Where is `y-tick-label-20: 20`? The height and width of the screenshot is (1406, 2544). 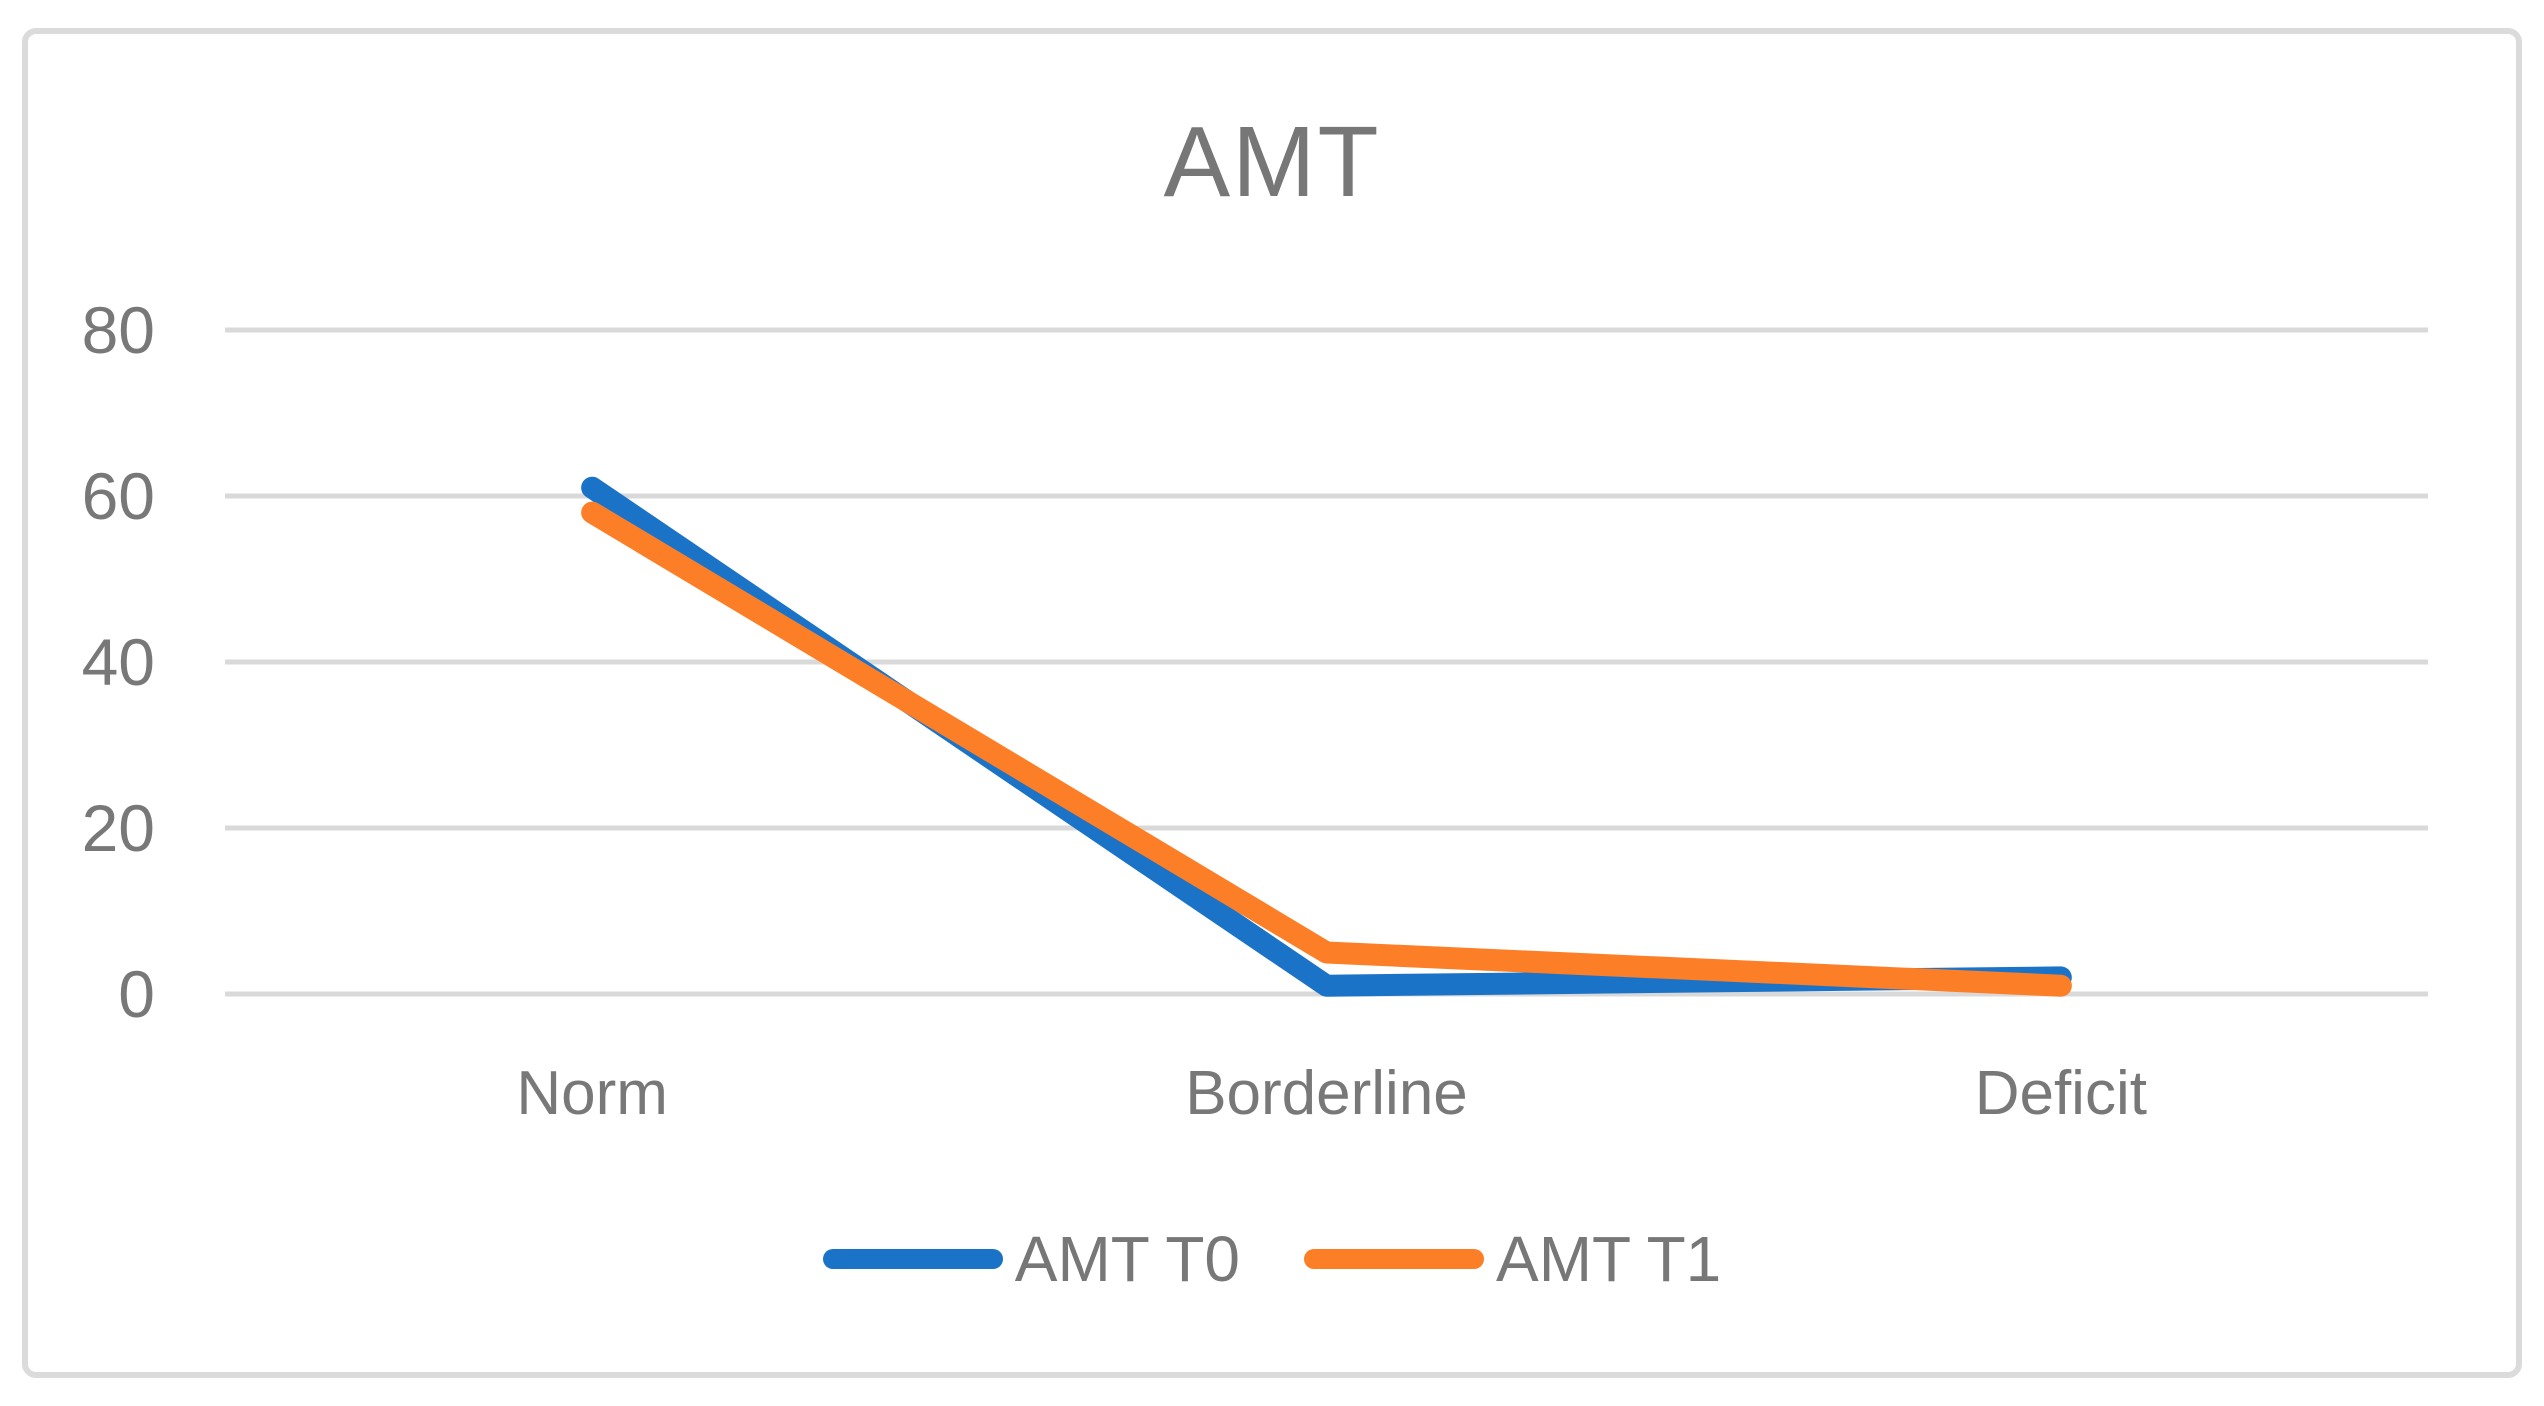 y-tick-label-20: 20 is located at coordinates (118, 828).